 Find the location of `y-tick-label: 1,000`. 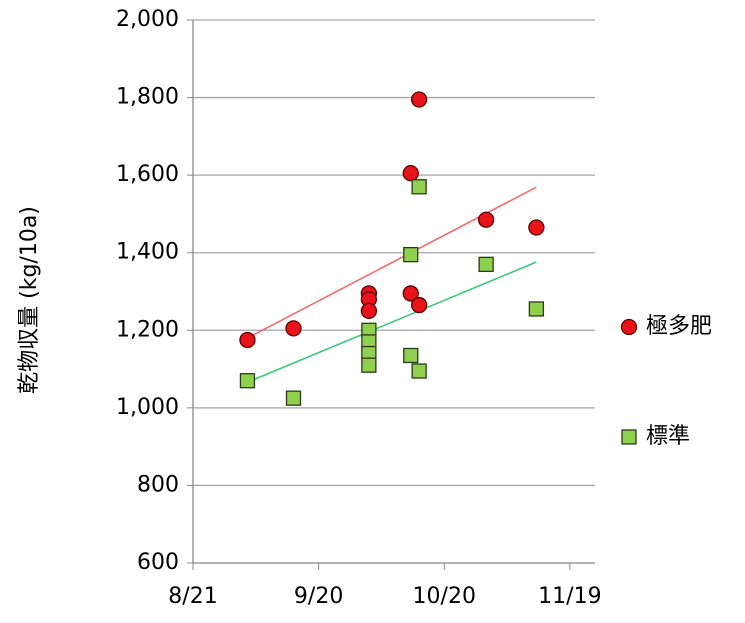

y-tick-label: 1,000 is located at coordinates (147, 407).